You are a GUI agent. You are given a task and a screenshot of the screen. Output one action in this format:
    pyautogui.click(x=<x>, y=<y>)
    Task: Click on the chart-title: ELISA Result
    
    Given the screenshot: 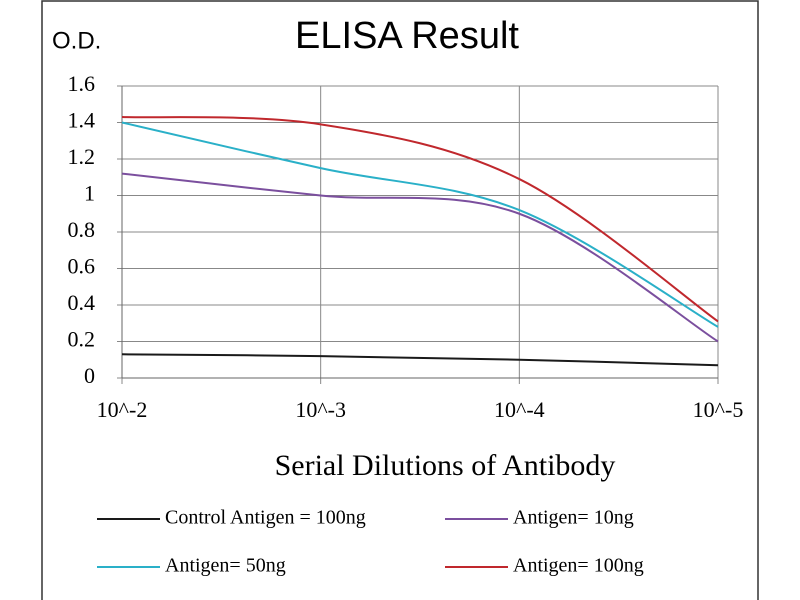 What is the action you would take?
    pyautogui.click(x=407, y=36)
    